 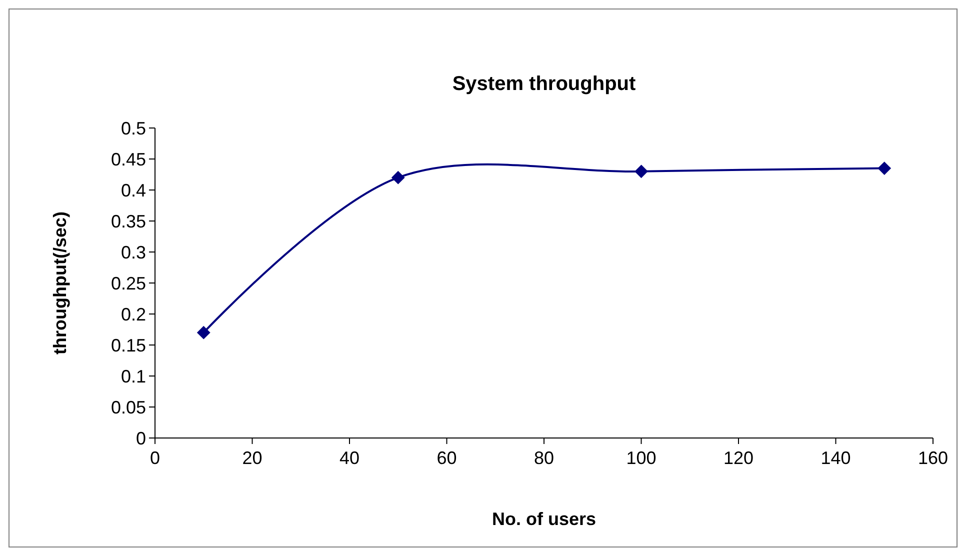 What do you see at coordinates (128, 283) in the screenshot?
I see `y-tick-label: 0.25` at bounding box center [128, 283].